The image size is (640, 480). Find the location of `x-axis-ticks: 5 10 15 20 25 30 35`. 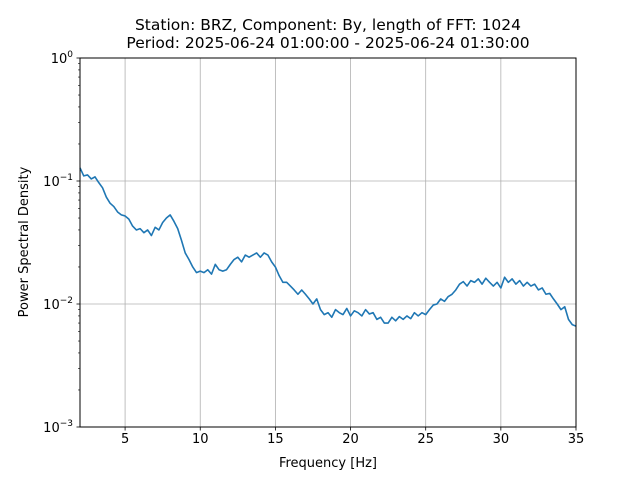

x-axis-ticks: 5 10 15 20 25 30 35 is located at coordinates (352, 437).